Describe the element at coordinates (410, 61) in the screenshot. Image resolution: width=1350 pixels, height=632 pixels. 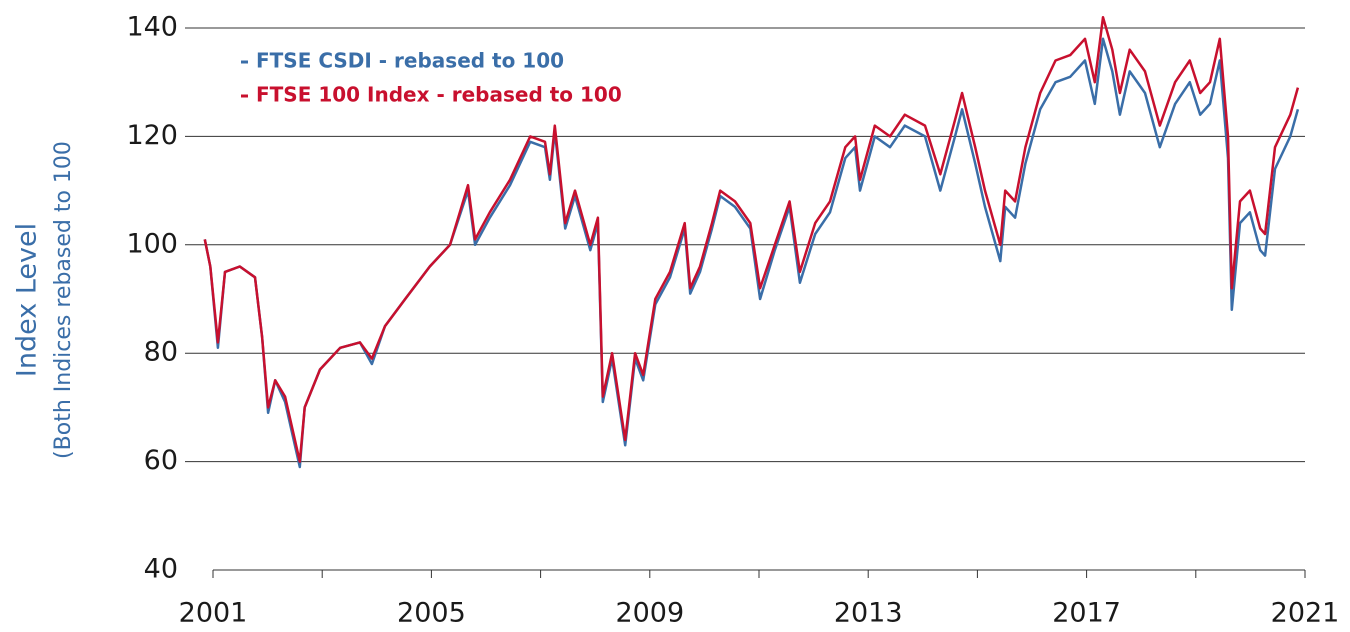
I see `legend-label: FTSE CSDI - rebased to 100` at that location.